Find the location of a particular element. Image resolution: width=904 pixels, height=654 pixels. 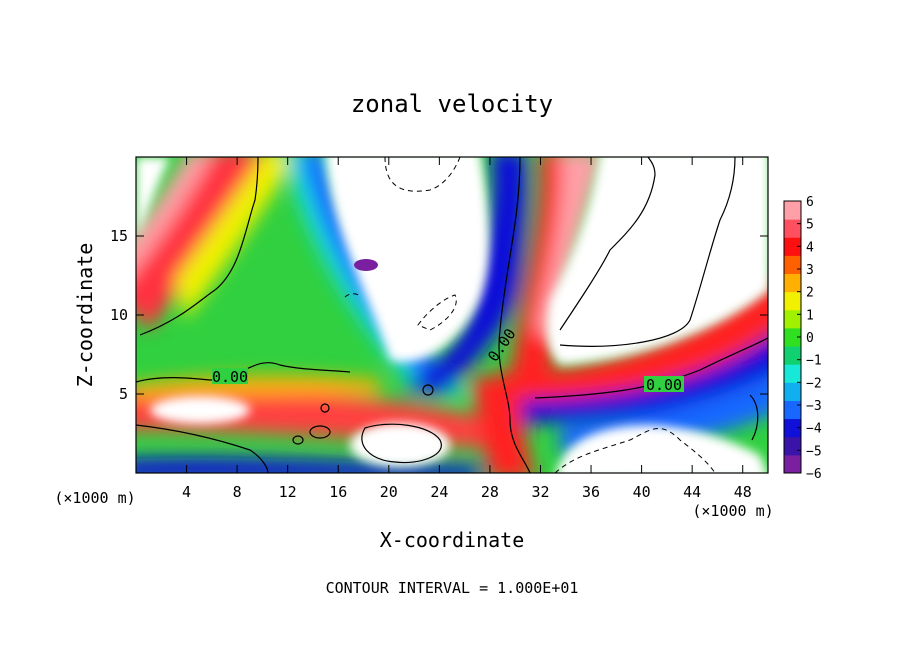

white-region-upper-center is located at coordinates (407, 260).